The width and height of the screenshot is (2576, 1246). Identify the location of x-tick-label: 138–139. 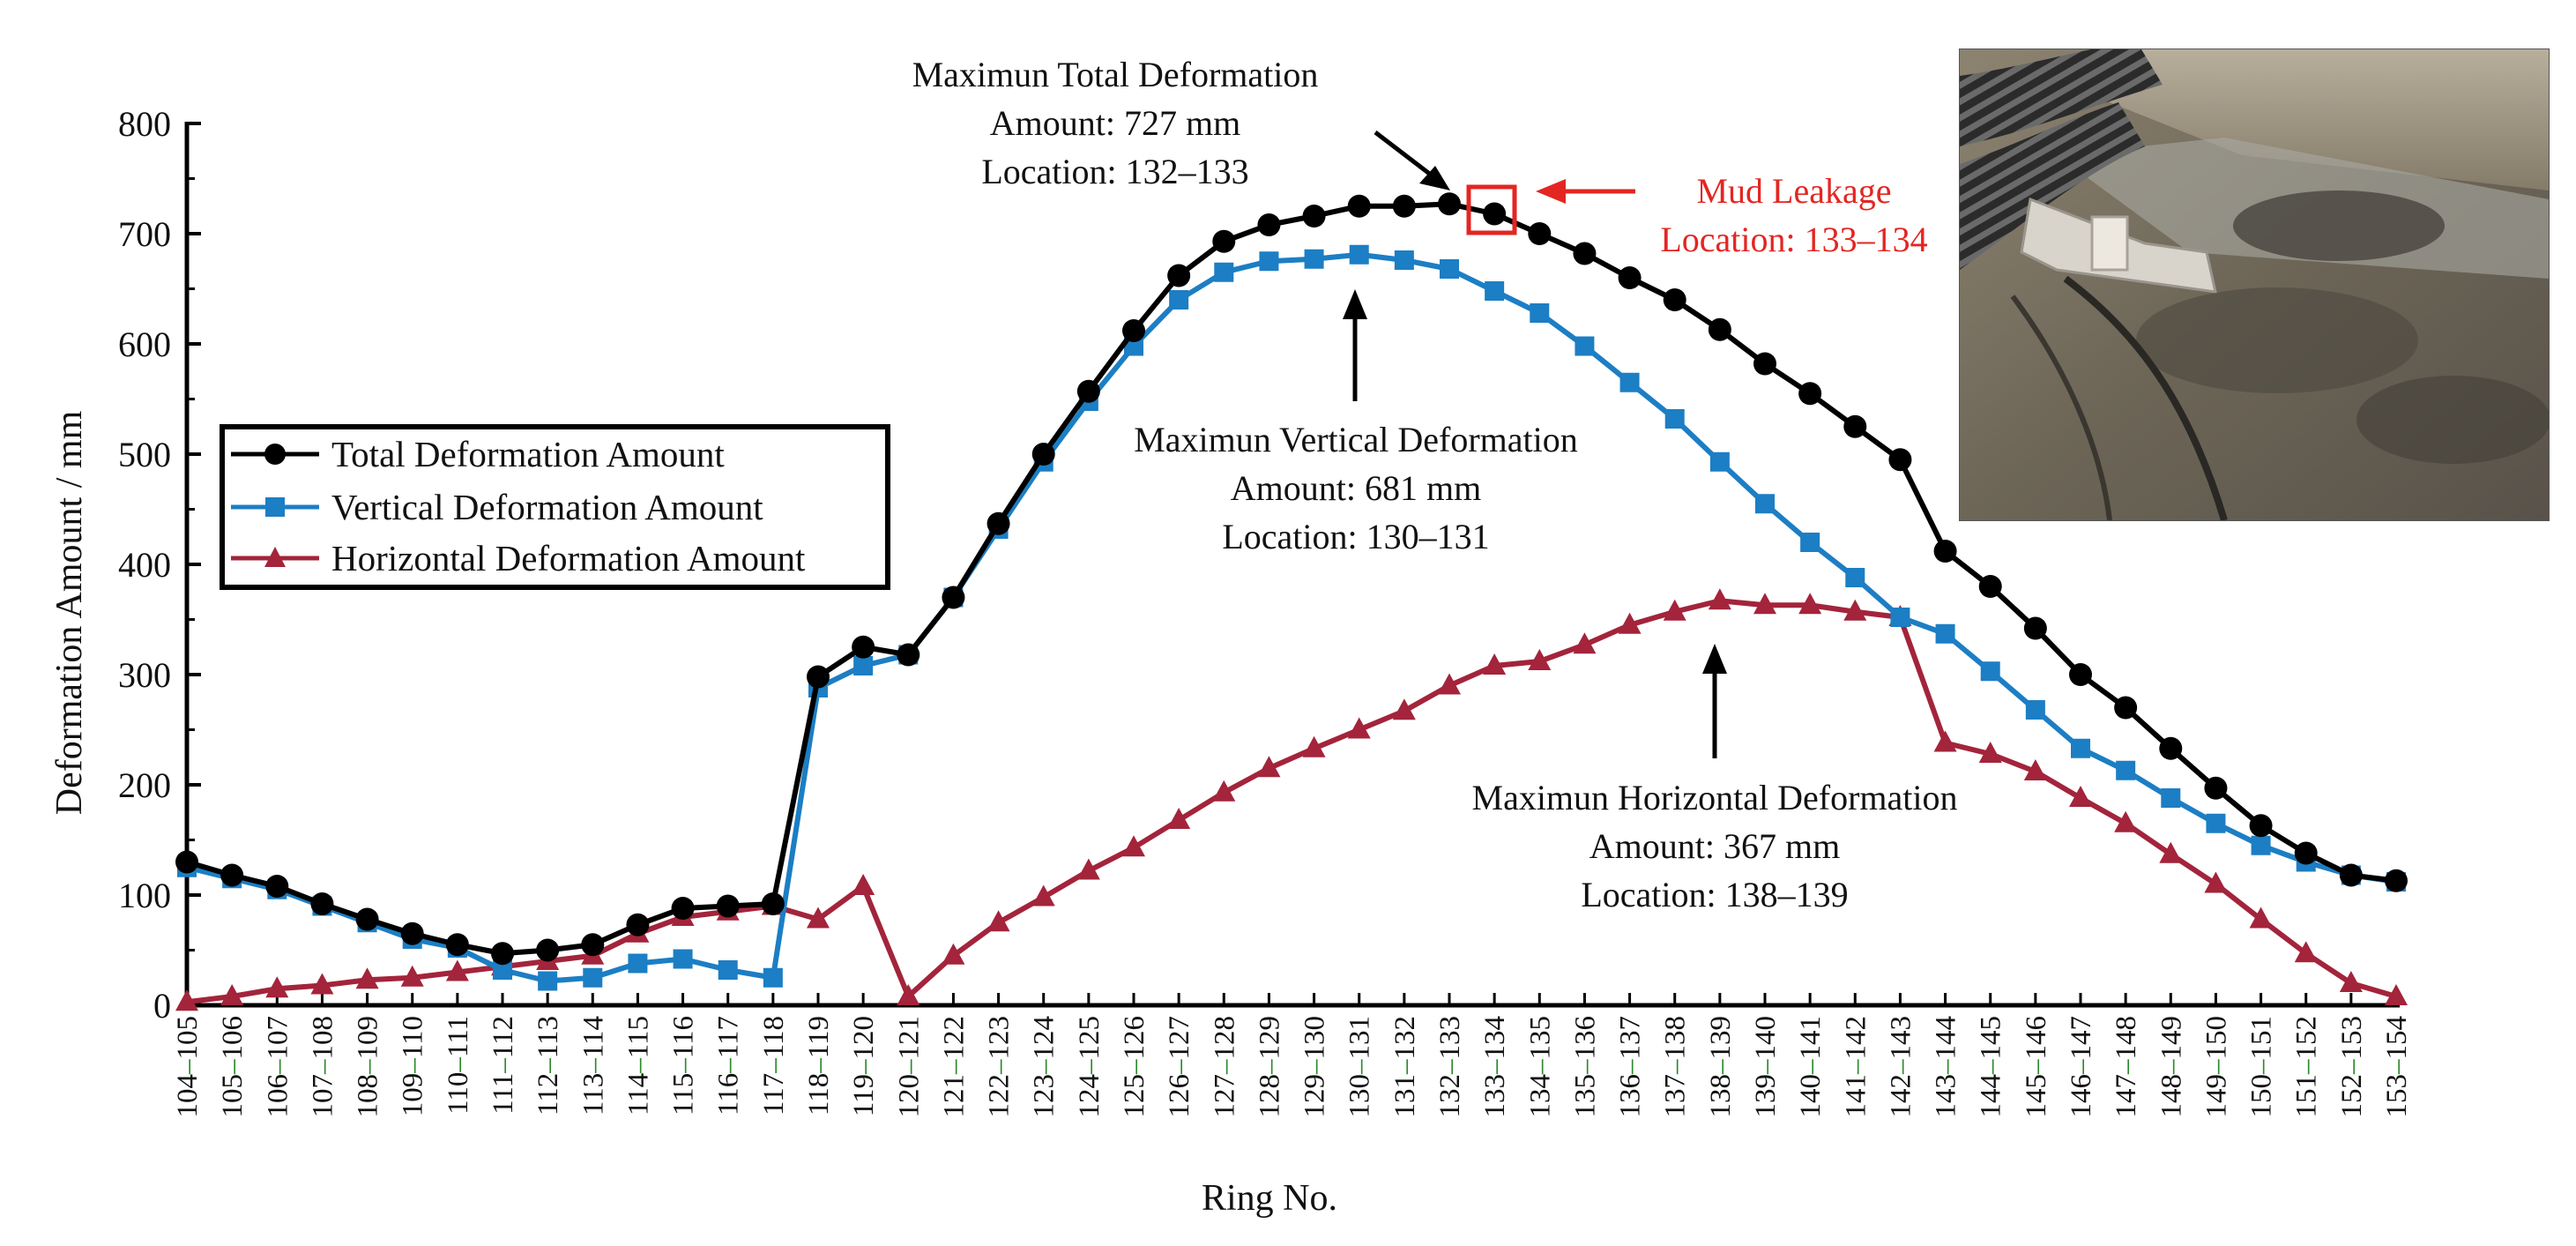
(1721, 1067).